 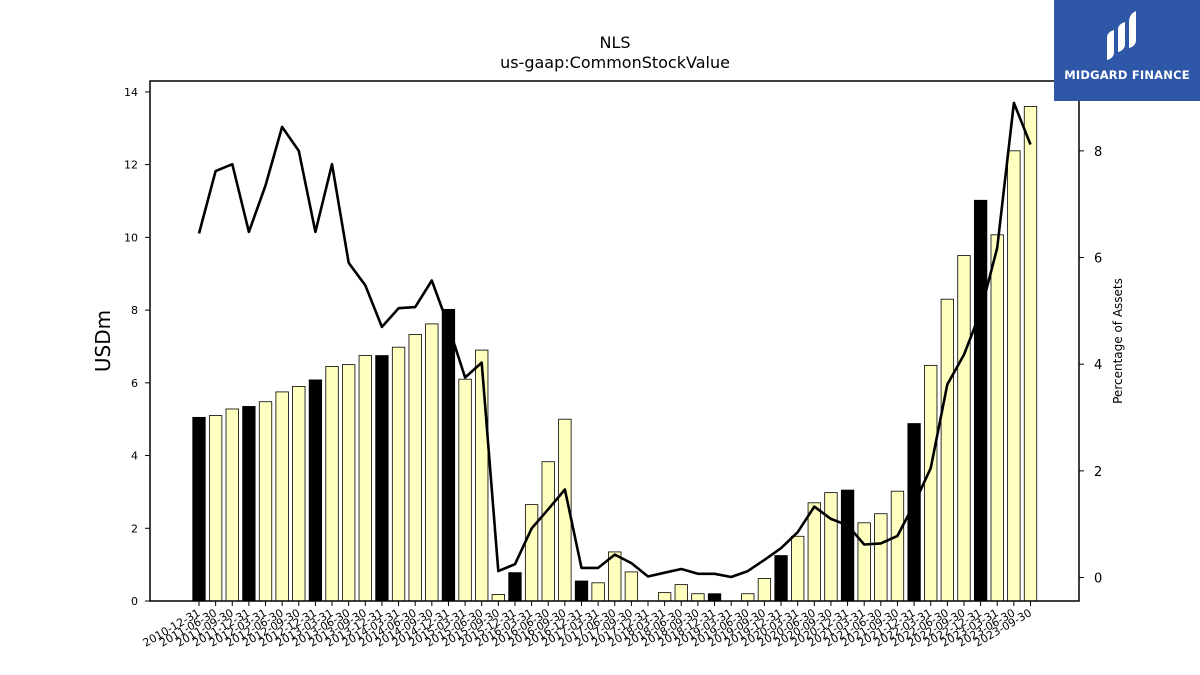 I want to click on y-tick-label: 14, so click(x=131, y=92).